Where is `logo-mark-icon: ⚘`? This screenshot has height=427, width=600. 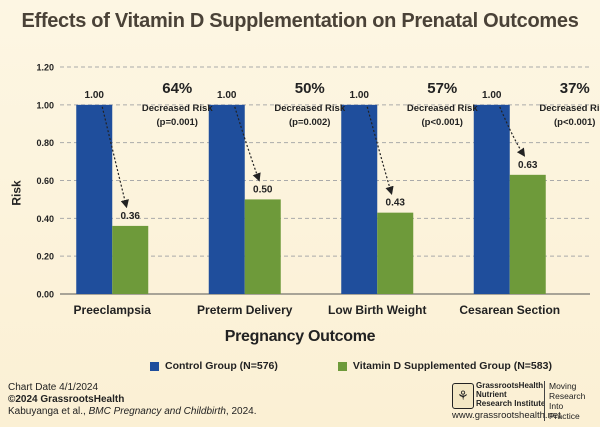 logo-mark-icon: ⚘ is located at coordinates (463, 396).